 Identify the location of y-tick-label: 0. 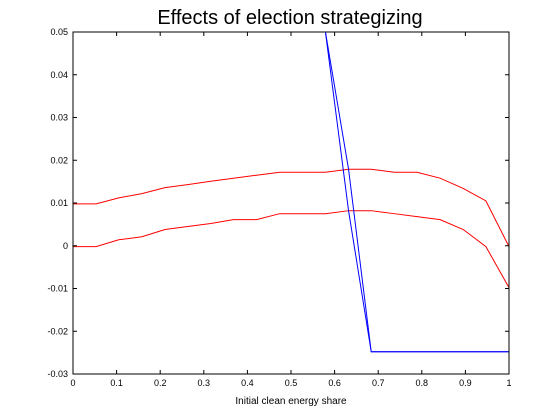
(65, 246).